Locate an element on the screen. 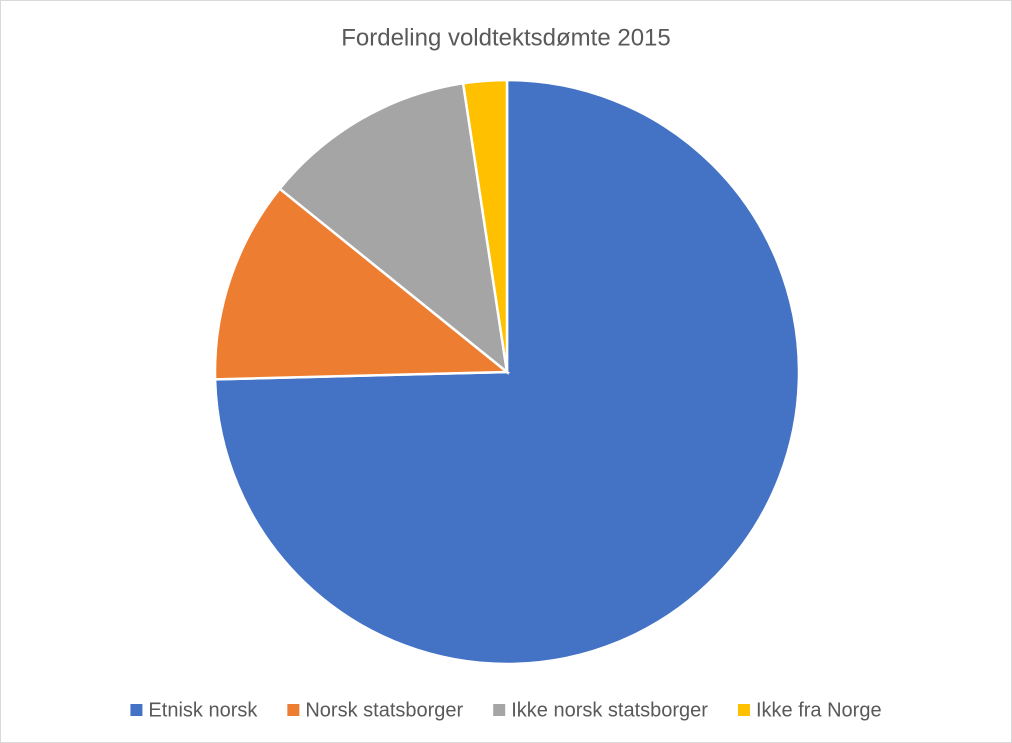 The height and width of the screenshot is (743, 1012). legend-label: Norsk statsborger is located at coordinates (384, 710).